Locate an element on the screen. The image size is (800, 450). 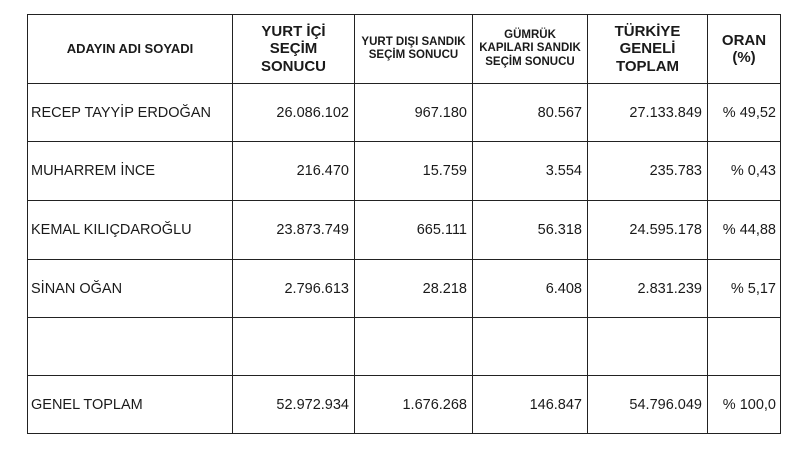
abroad-votes is located at coordinates (413, 346).